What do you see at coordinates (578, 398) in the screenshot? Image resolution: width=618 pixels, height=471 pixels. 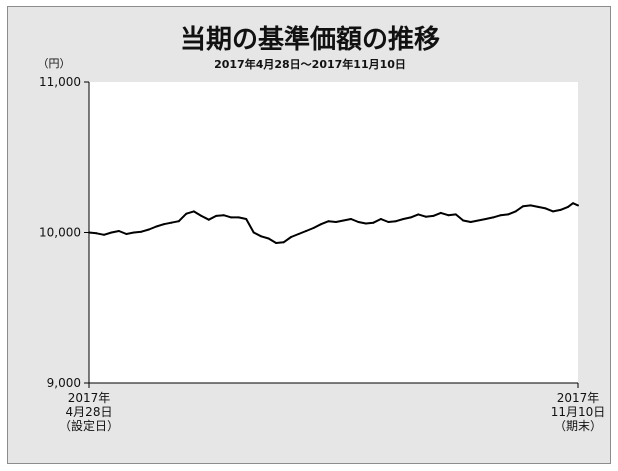 I see `x-end-label: 2017年` at bounding box center [578, 398].